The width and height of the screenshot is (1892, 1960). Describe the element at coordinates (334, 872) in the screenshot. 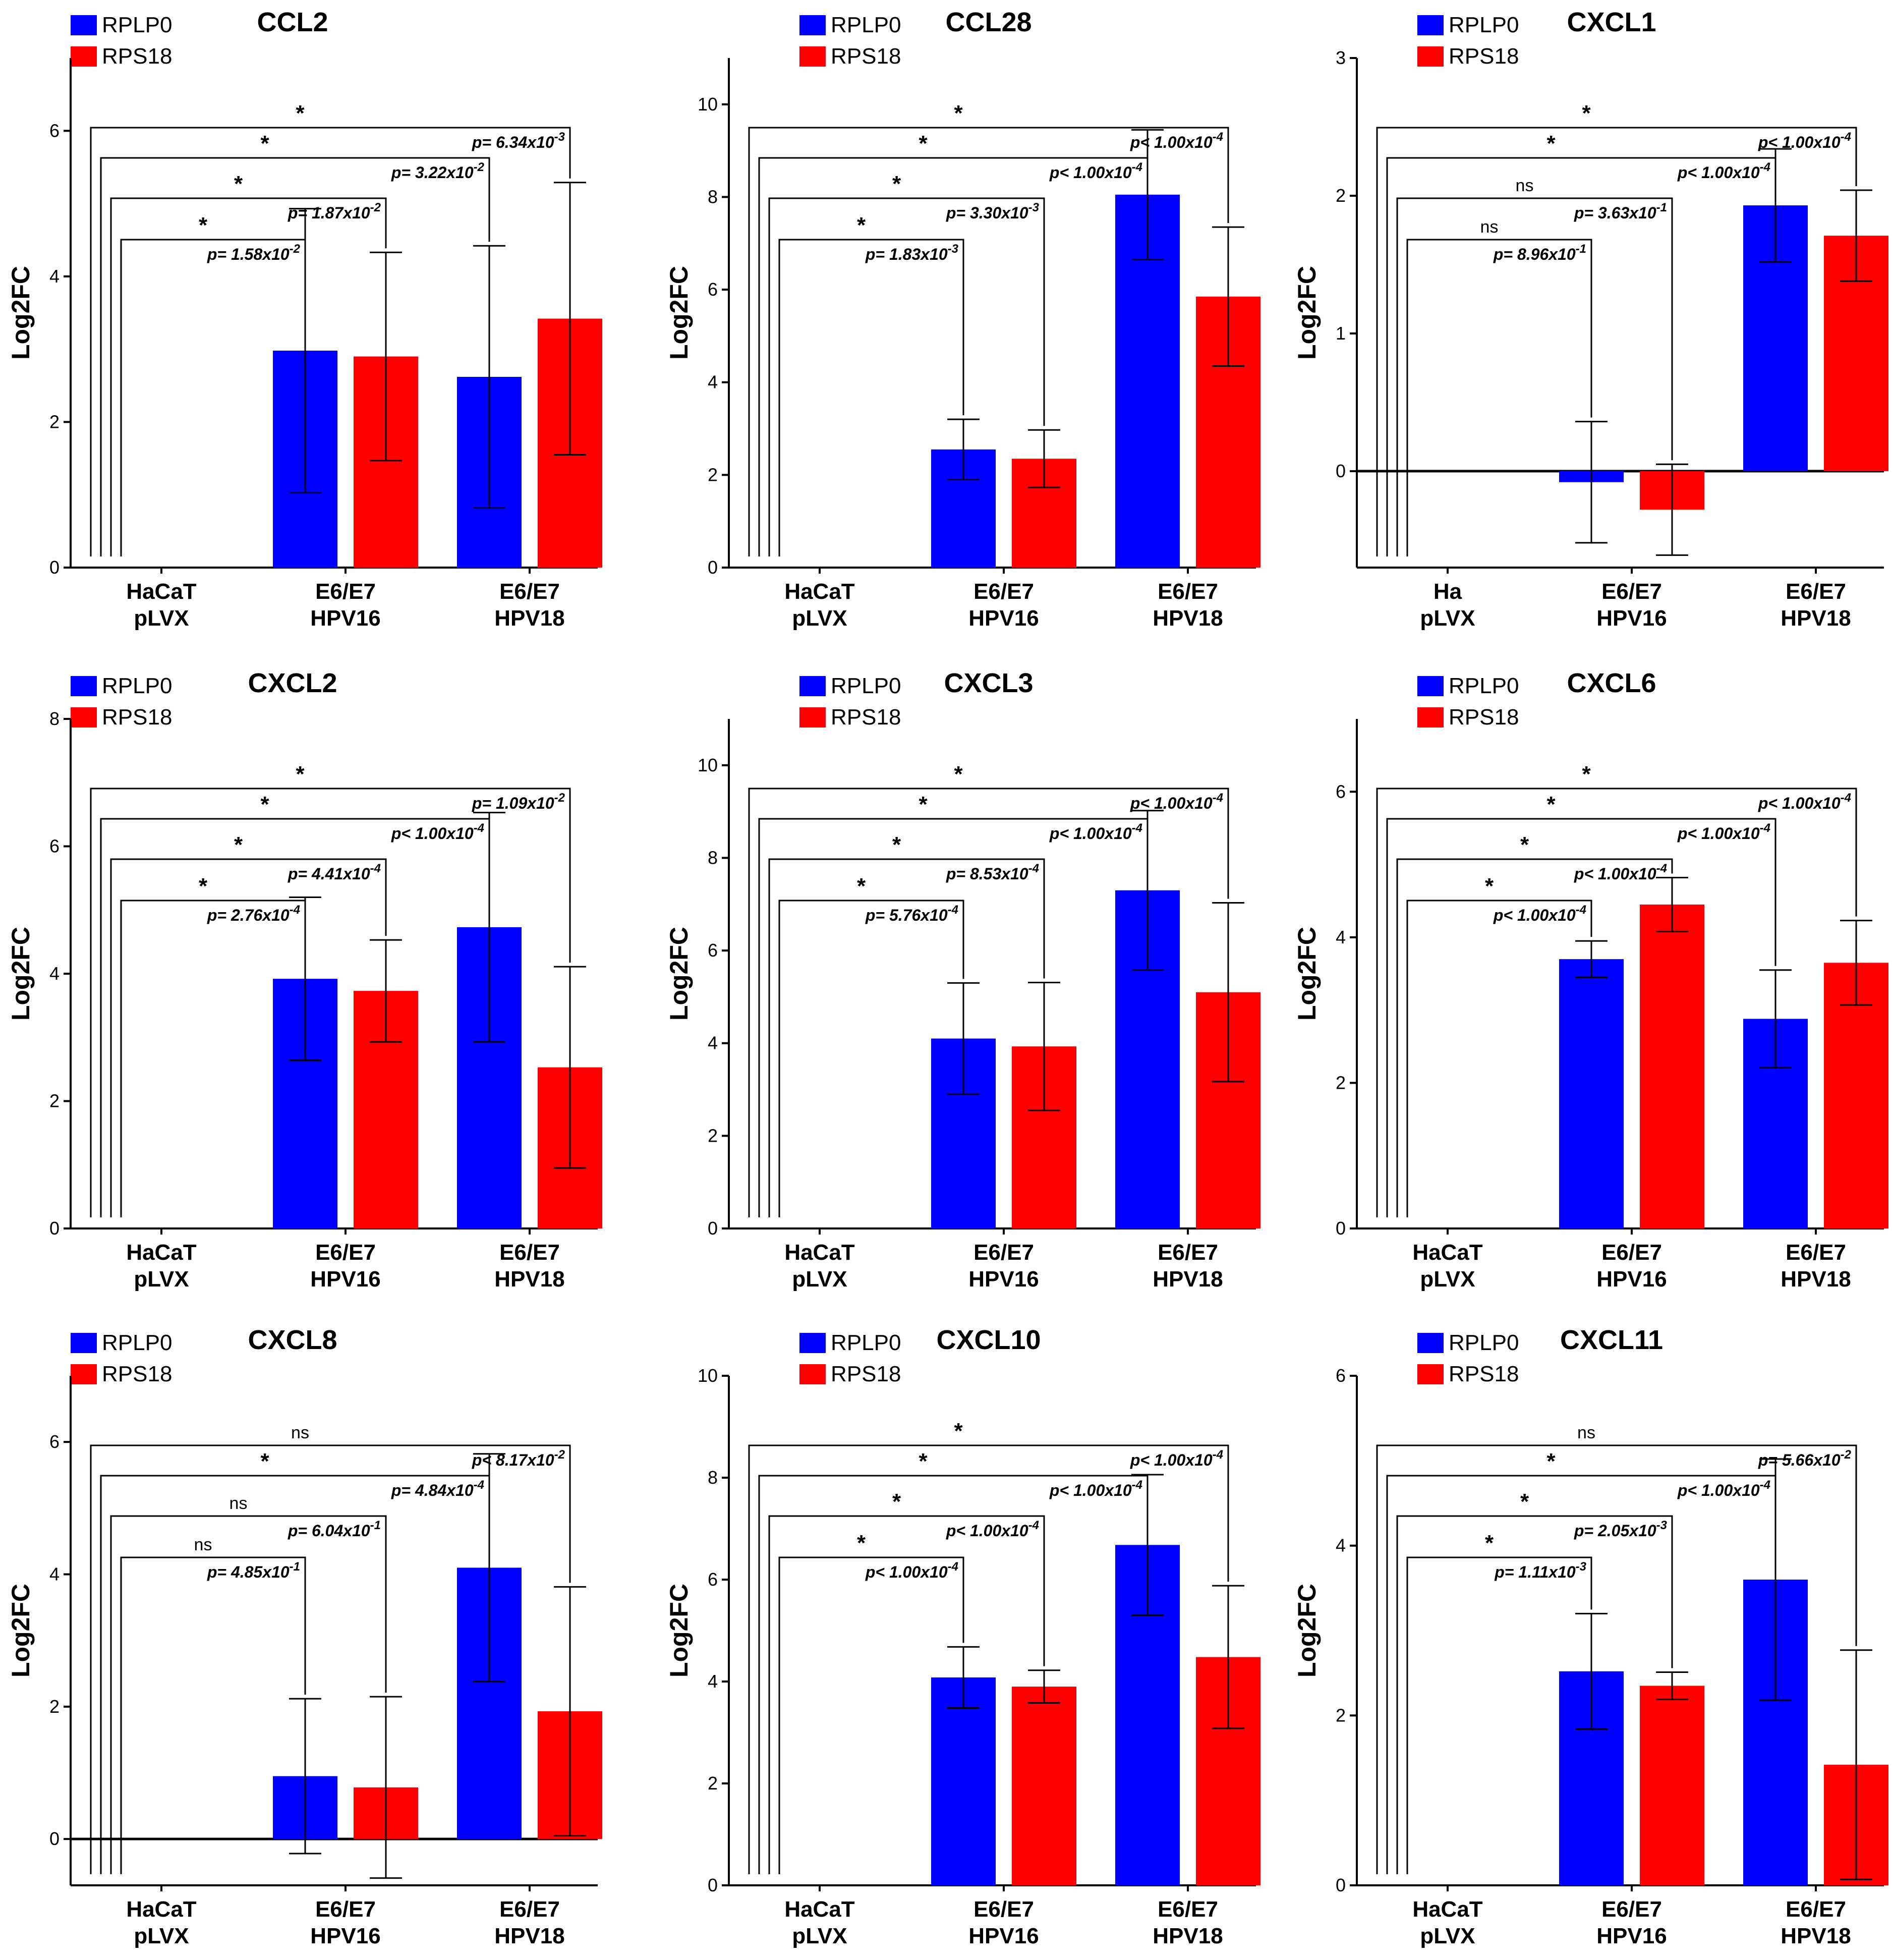

I see `p-value-label: p= 4.41x10-4` at that location.